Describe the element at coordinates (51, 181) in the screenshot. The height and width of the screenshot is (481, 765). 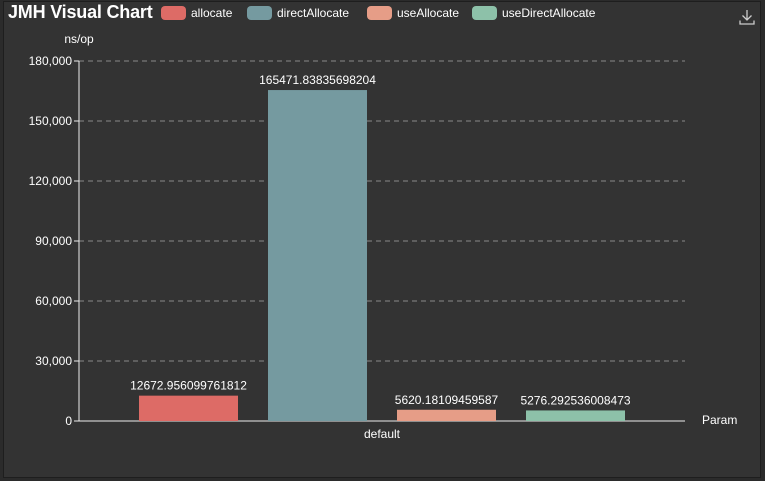
I see `y-tick-label: 120,000` at that location.